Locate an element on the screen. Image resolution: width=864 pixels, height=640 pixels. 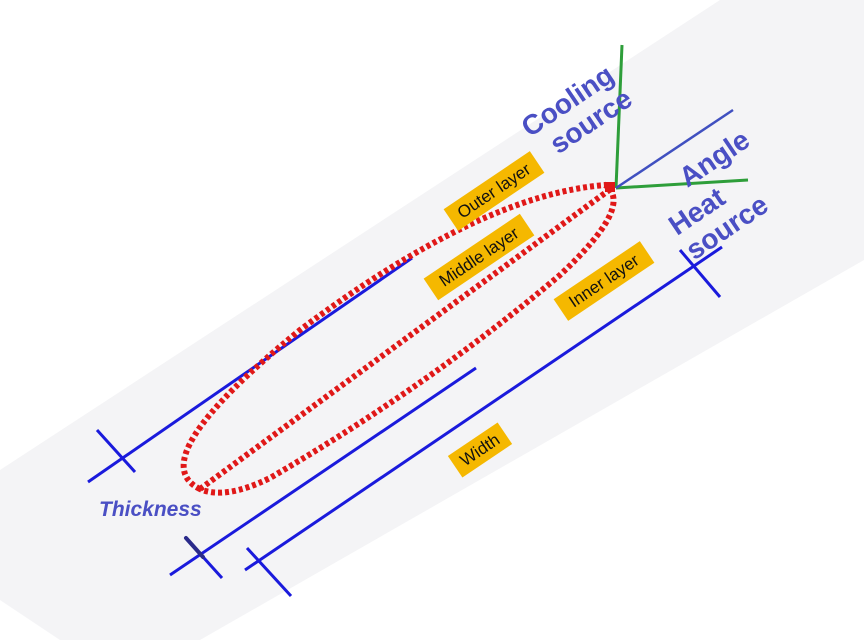
thickness-label: Thickness is located at coordinates (150, 509).